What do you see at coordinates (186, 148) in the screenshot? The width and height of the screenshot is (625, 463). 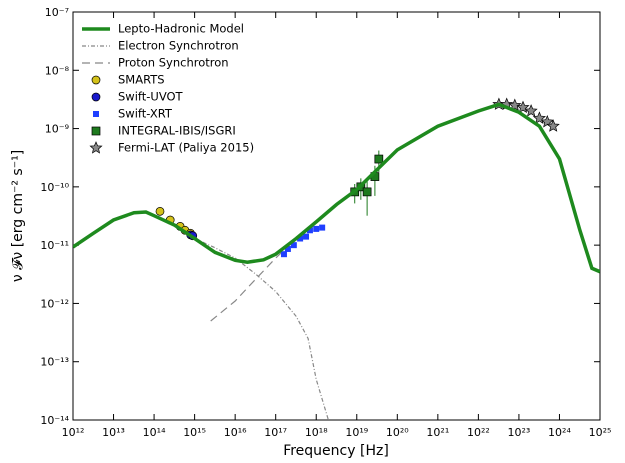 I see `legend-label: Fermi-LAT (Paliya 2015)` at bounding box center [186, 148].